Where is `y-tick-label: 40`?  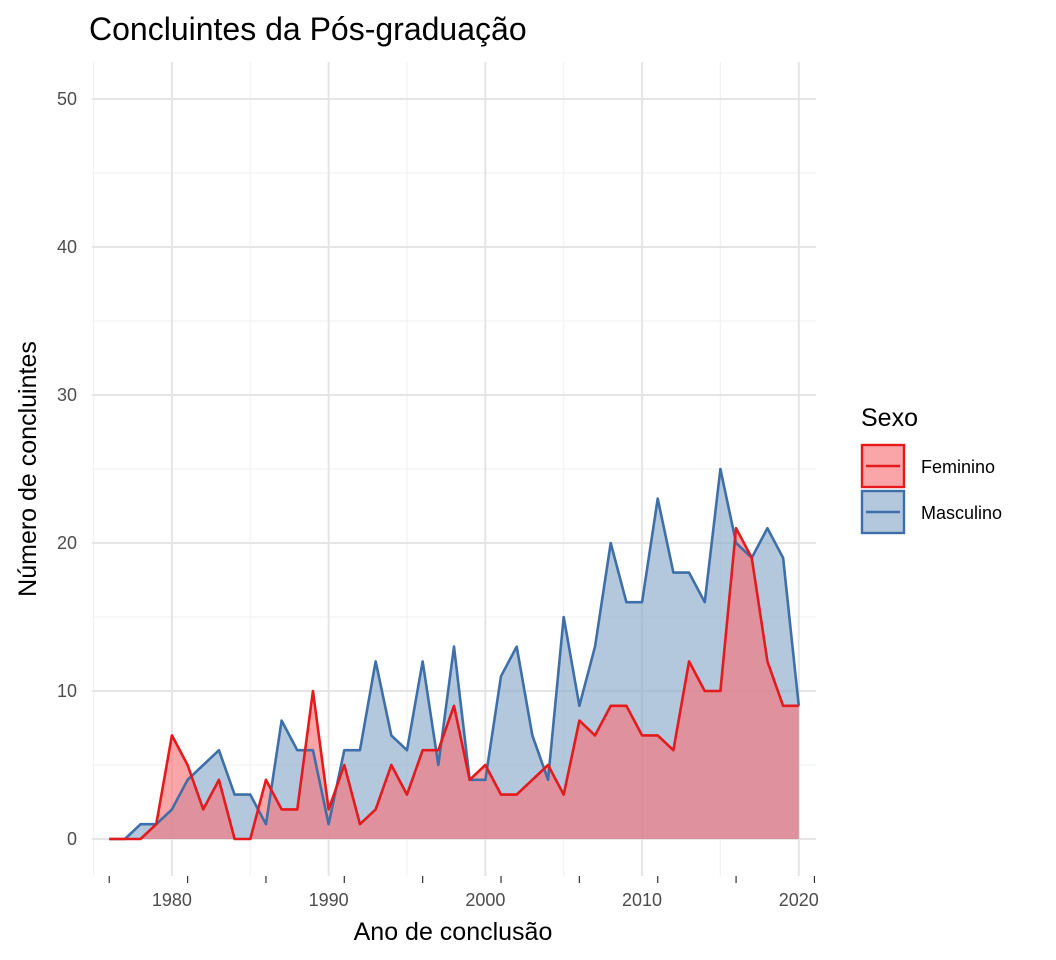
y-tick-label: 40 is located at coordinates (67, 247).